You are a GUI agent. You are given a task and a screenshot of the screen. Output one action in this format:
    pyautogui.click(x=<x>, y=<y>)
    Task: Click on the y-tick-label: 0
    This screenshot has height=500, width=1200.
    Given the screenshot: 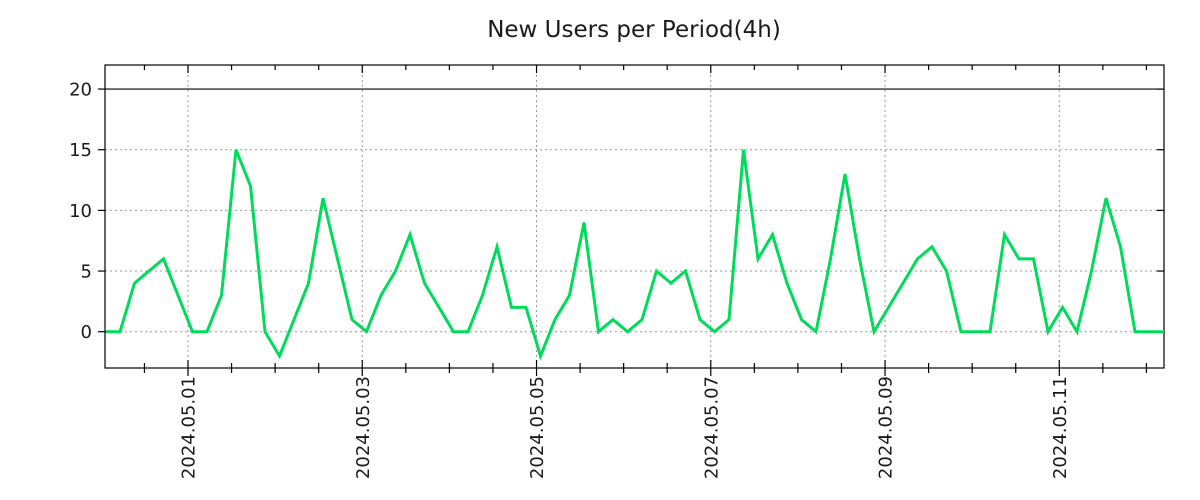 What is the action you would take?
    pyautogui.click(x=86, y=332)
    